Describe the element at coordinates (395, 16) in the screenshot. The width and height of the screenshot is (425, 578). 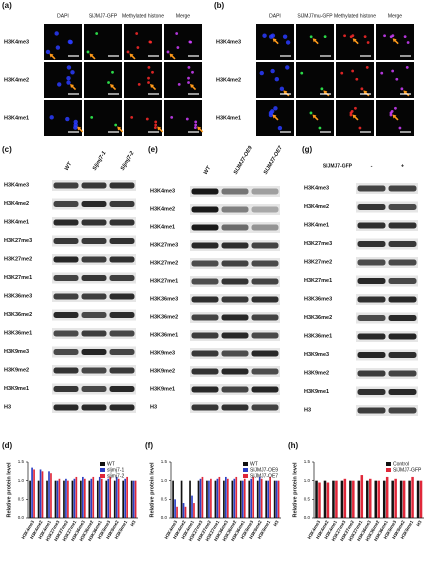
I see `column-header: Merge` at that location.